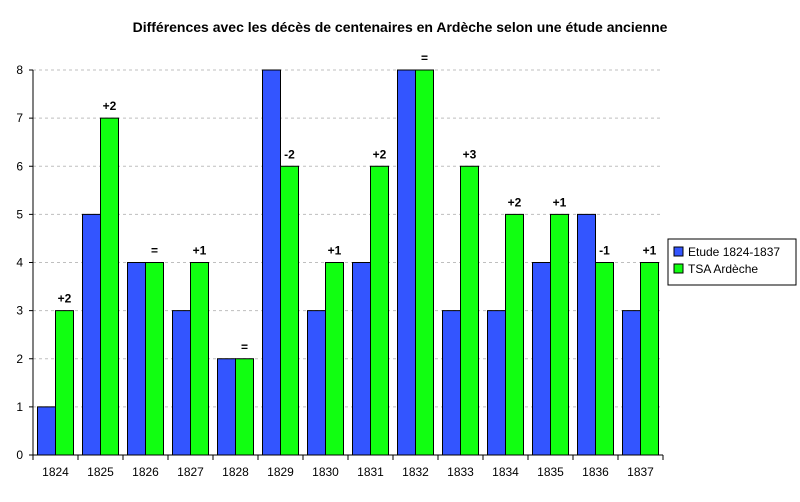 The height and width of the screenshot is (502, 800). What do you see at coordinates (470, 154) in the screenshot?
I see `annotation-label: +3` at bounding box center [470, 154].